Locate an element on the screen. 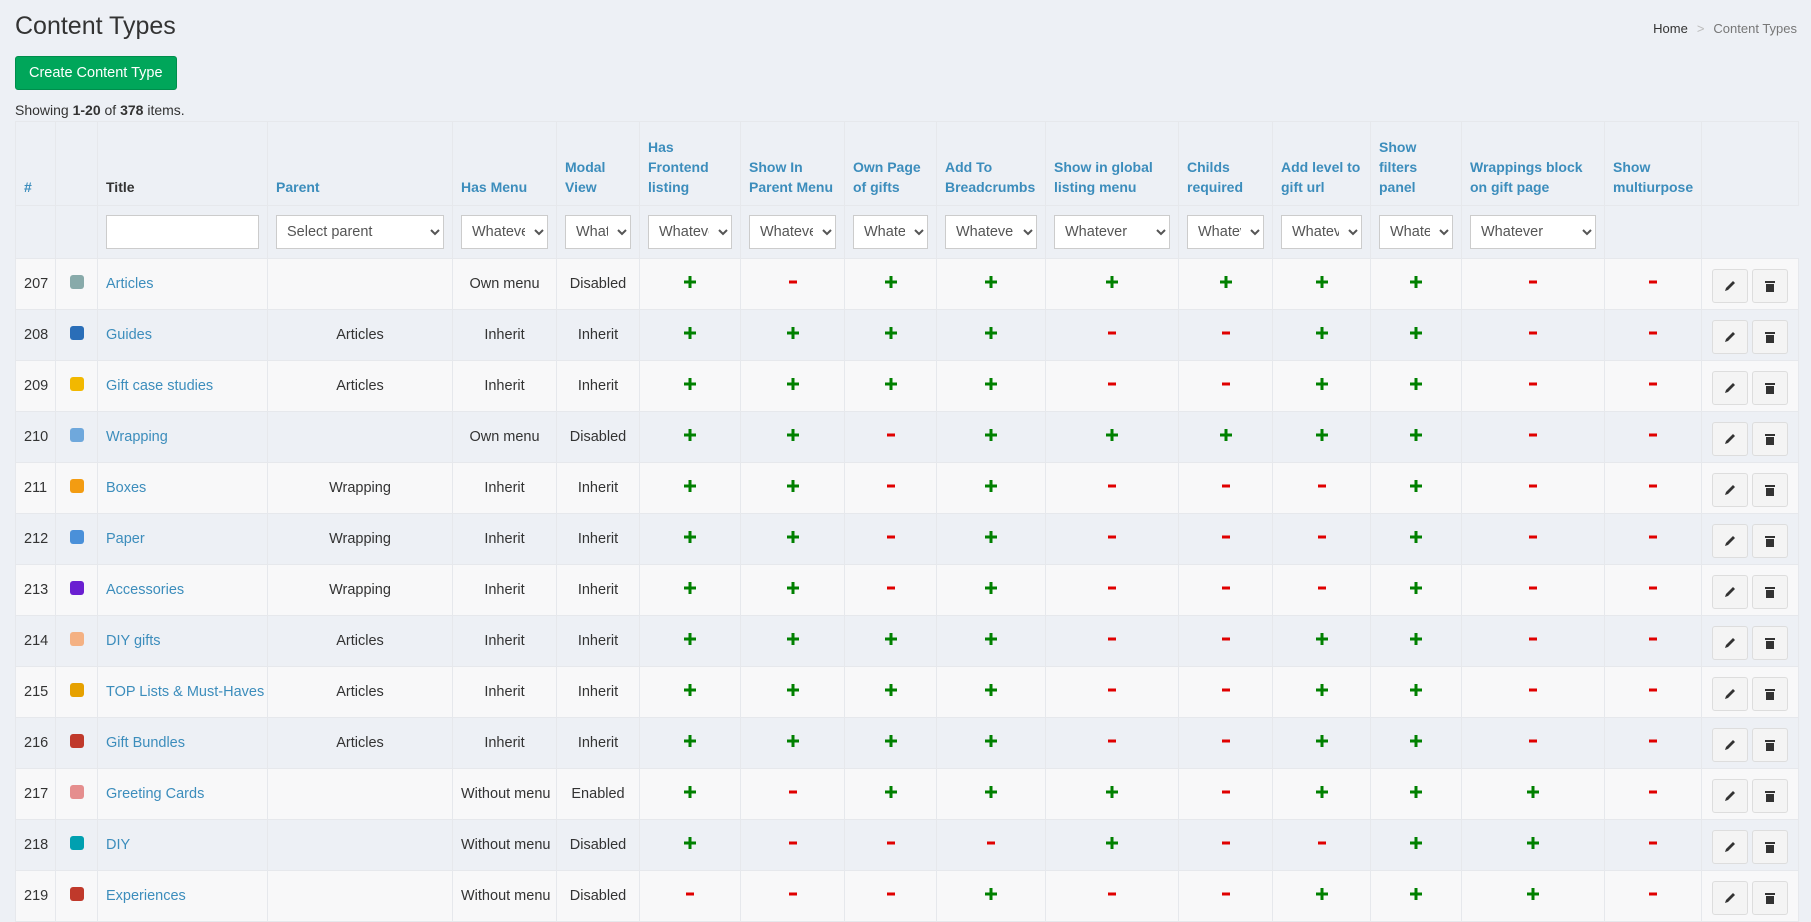 The width and height of the screenshot is (1811, 922). button-icon is located at coordinates (1730, 898).